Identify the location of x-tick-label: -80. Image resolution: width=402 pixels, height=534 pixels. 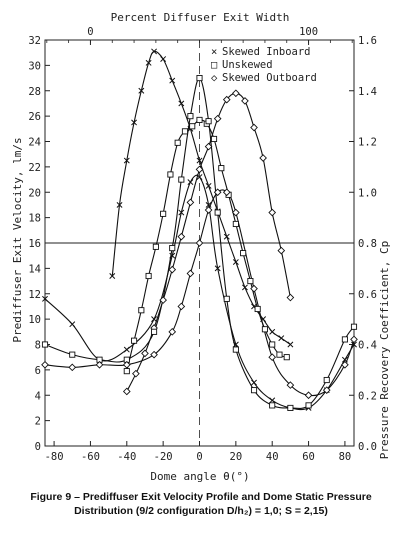
(54, 457).